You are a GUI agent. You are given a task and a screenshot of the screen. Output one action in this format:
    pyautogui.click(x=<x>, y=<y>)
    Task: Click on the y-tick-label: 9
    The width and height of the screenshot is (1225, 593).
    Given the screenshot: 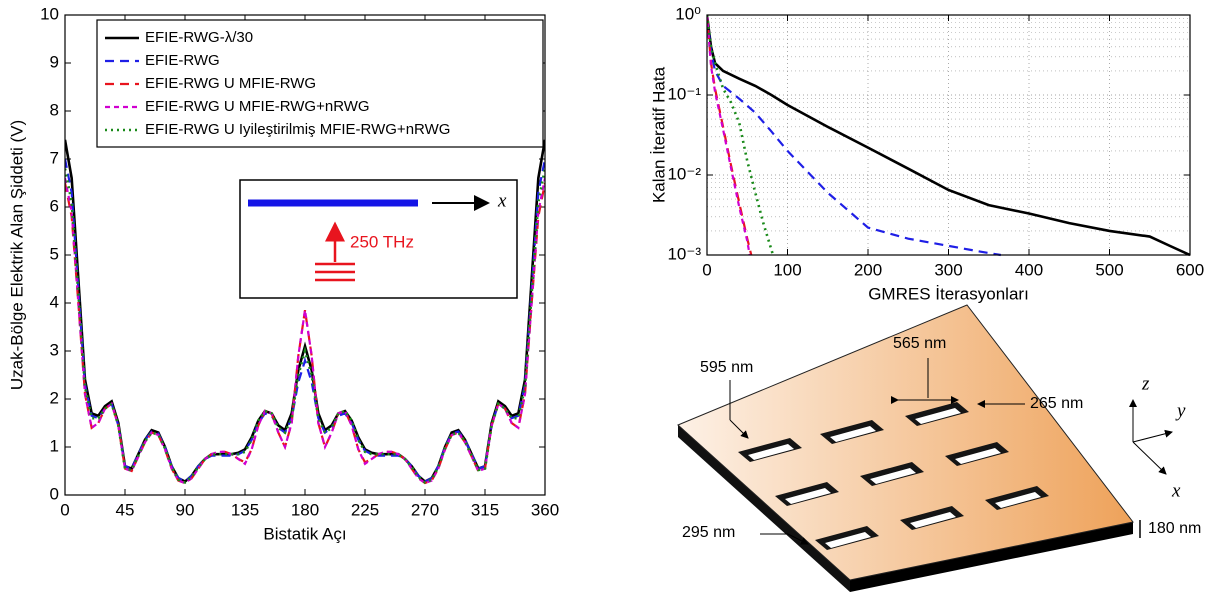 What is the action you would take?
    pyautogui.click(x=54, y=61)
    